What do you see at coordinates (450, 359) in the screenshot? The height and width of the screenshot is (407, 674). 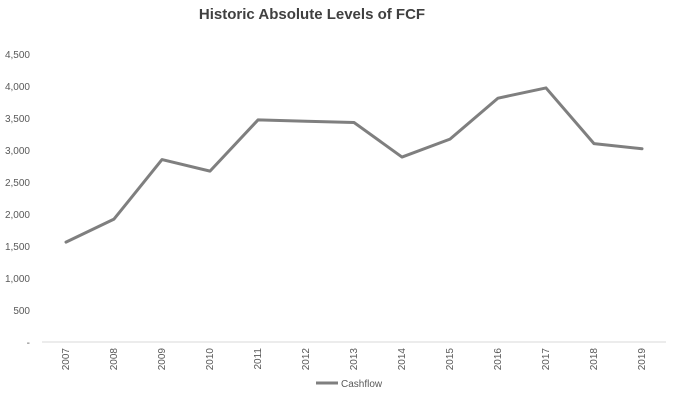 I see `x-tick-label: 2015` at bounding box center [450, 359].